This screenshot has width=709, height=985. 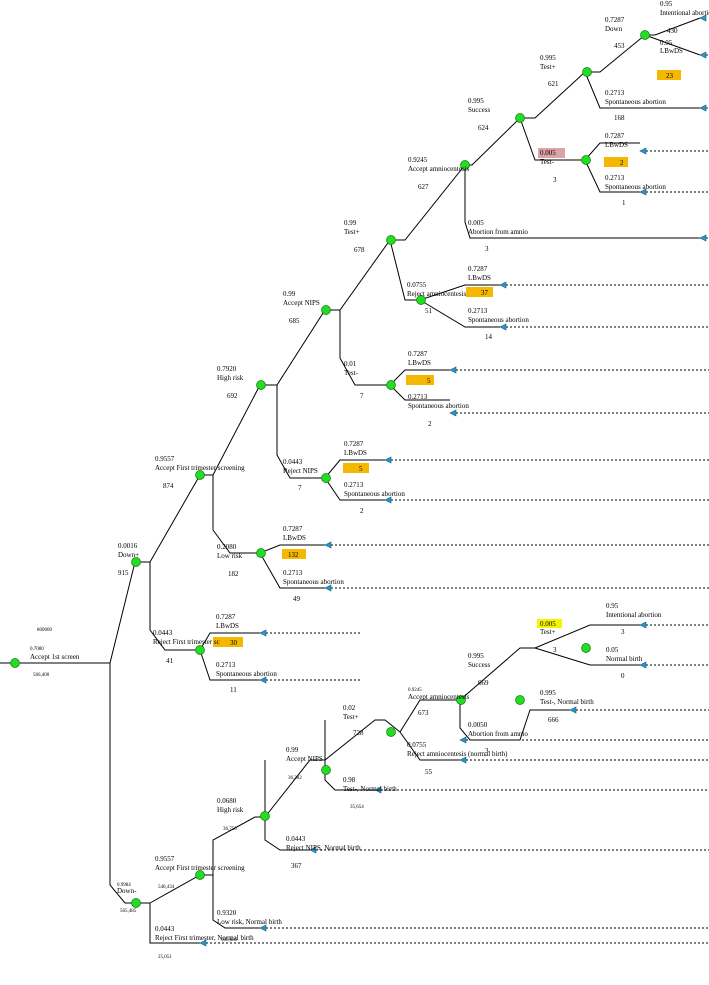 I want to click on branch-label: High risk, so click(x=230, y=810).